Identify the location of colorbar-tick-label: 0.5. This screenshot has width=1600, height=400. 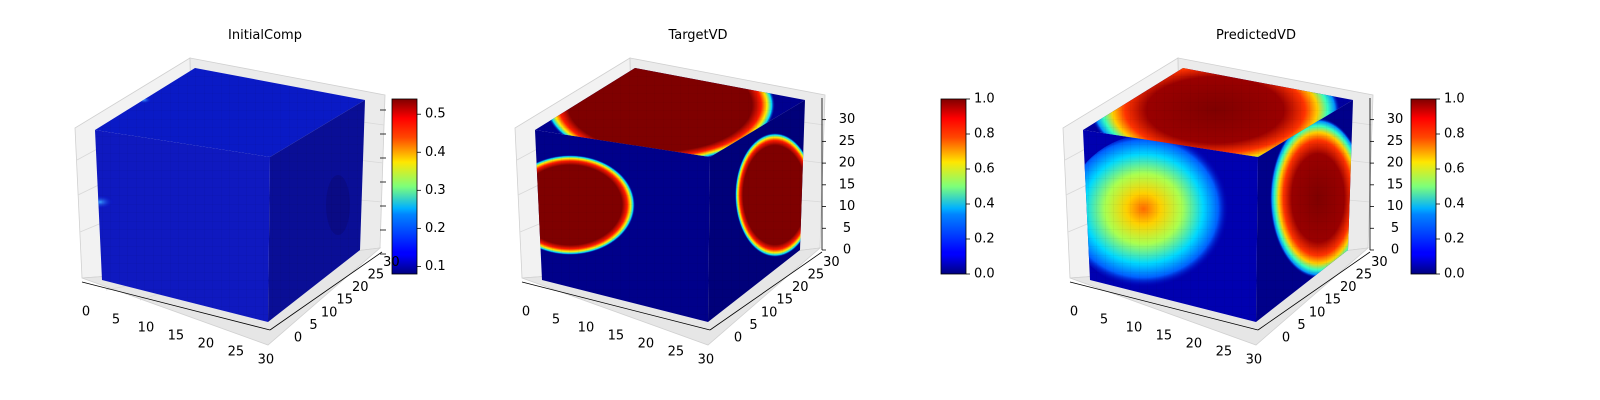
(435, 114).